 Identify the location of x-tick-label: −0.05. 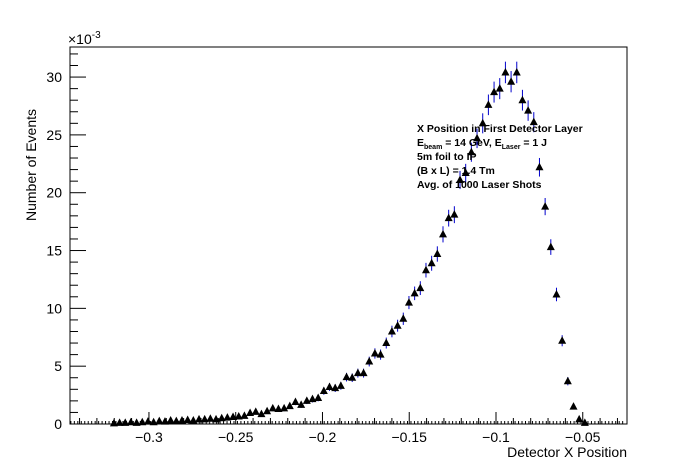
(583, 437).